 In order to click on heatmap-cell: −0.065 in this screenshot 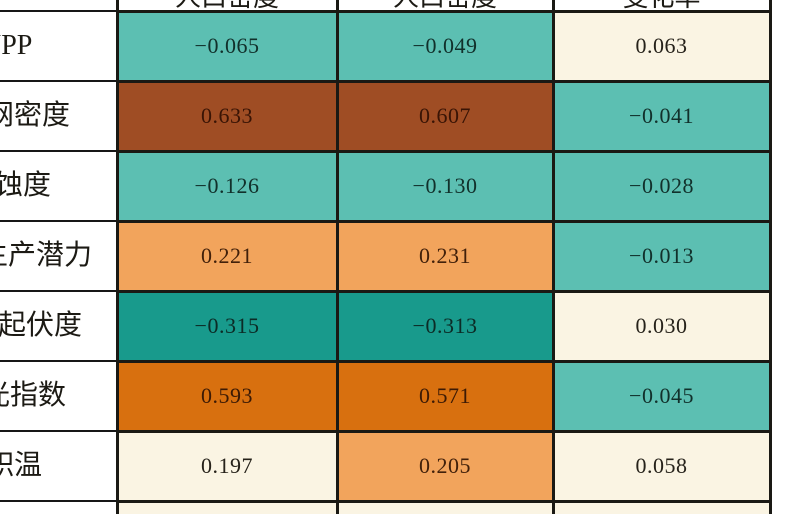, I will do `click(227, 46)`.